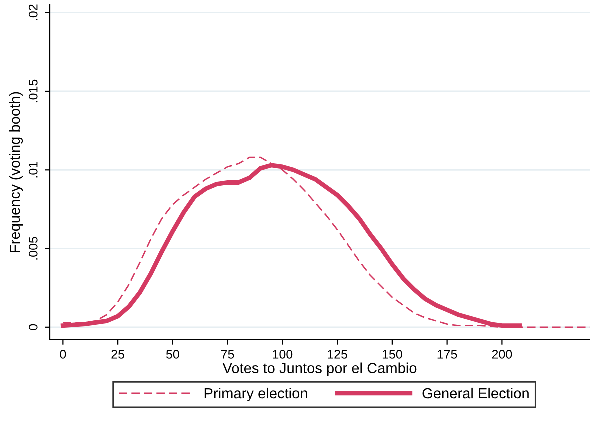 This screenshot has height=421, width=590. What do you see at coordinates (448, 354) in the screenshot?
I see `x-tick-label: 175` at bounding box center [448, 354].